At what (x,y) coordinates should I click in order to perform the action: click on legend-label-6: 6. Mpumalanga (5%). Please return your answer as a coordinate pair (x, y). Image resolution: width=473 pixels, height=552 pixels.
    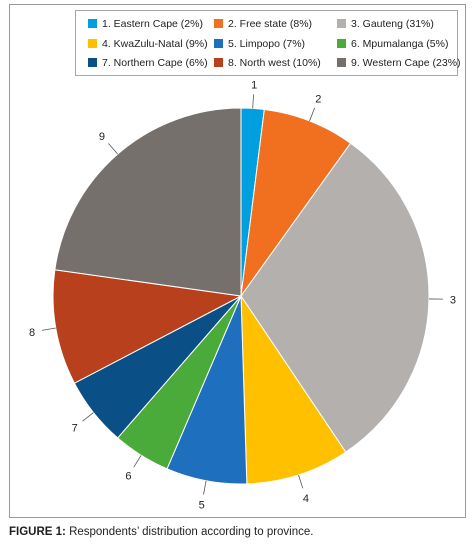
    Looking at the image, I should click on (400, 44).